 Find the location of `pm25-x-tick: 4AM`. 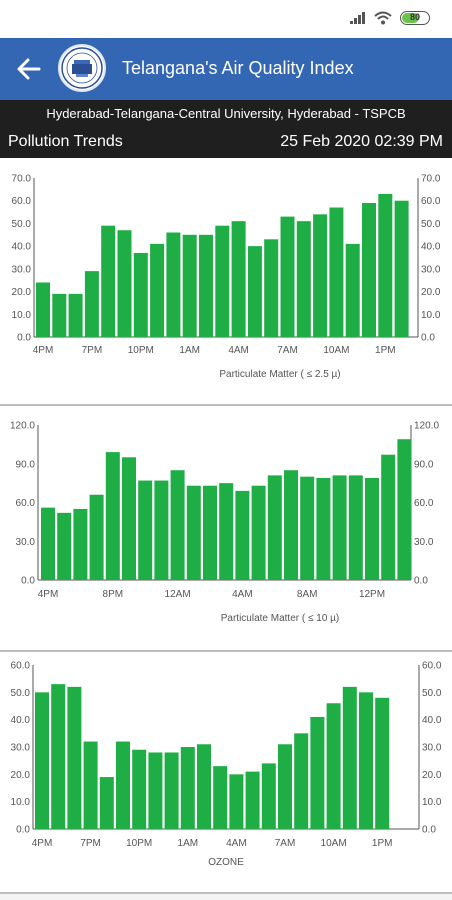

pm25-x-tick: 4AM is located at coordinates (238, 350).